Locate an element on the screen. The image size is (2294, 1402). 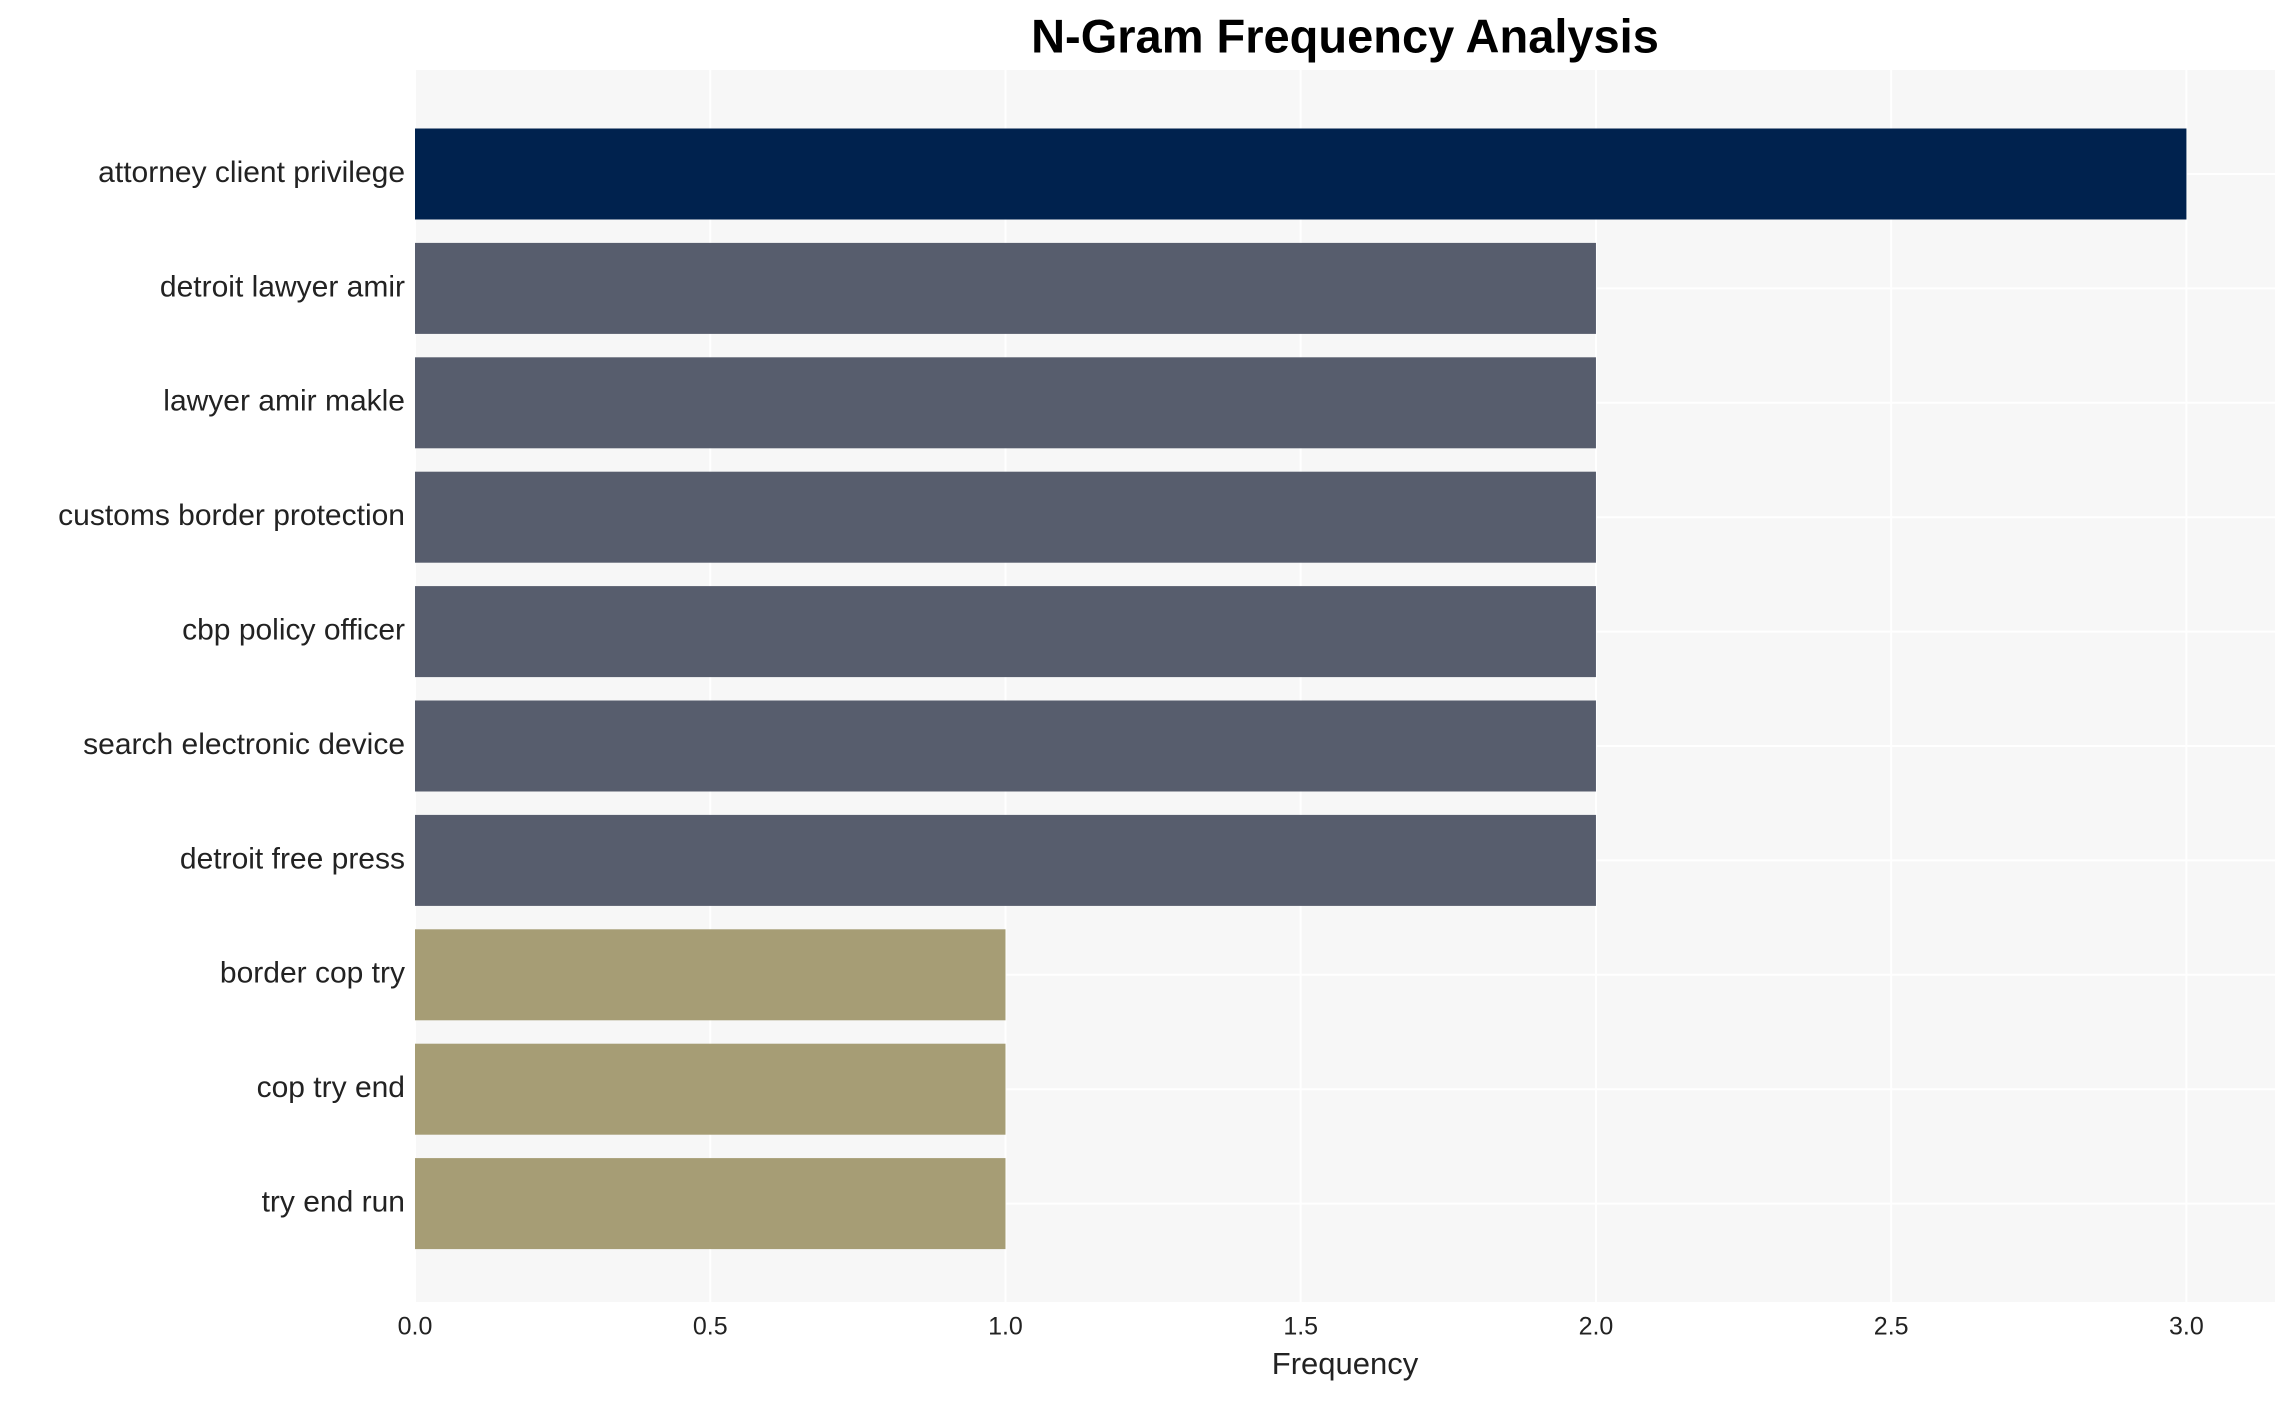
x-tick-label: 0.5 is located at coordinates (710, 1327).